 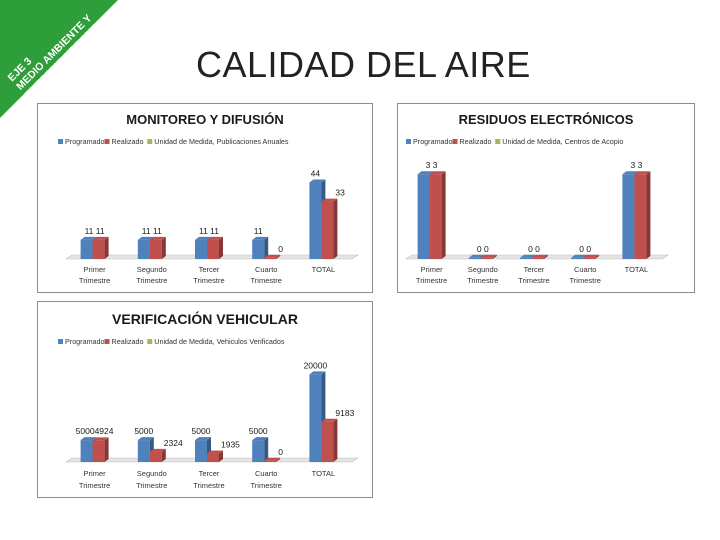 What do you see at coordinates (201, 431) in the screenshot?
I see `data-label-3: 5000` at bounding box center [201, 431].